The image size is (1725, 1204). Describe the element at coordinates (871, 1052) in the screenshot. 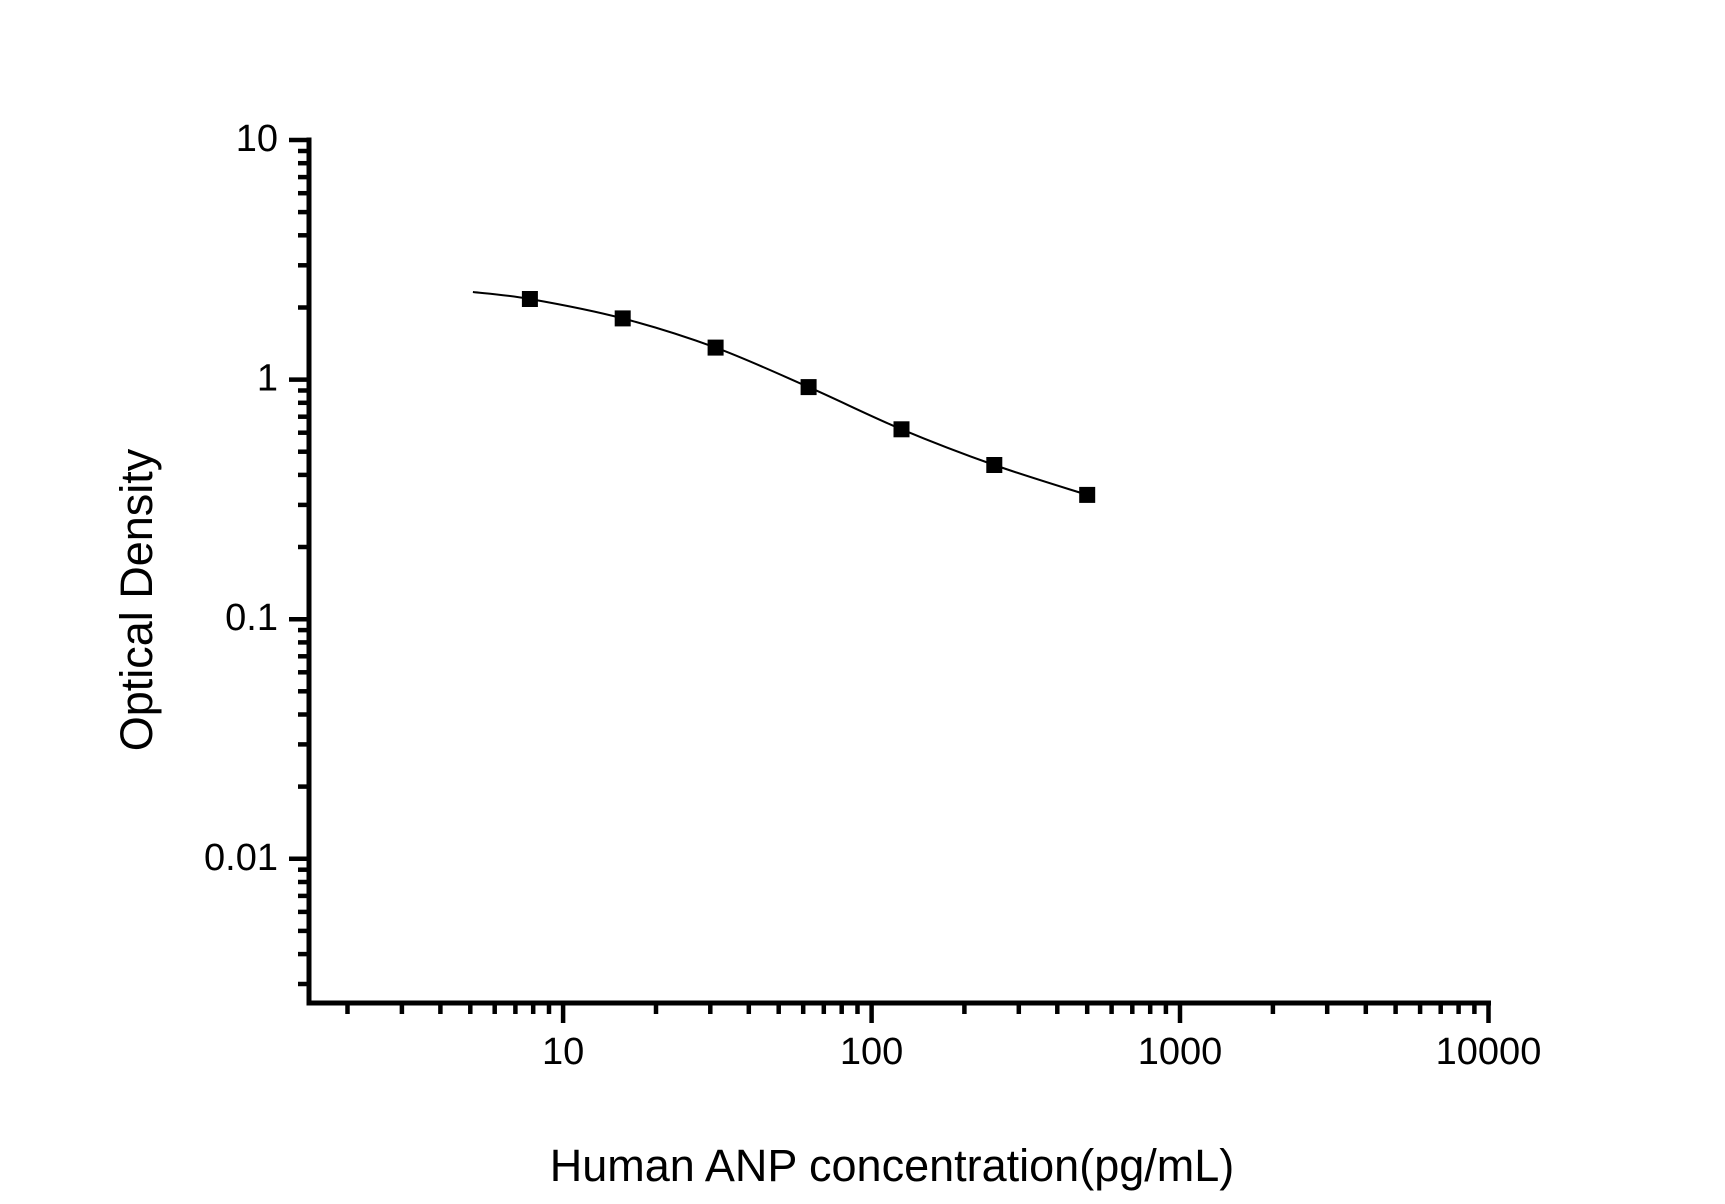

I see `x-tick-label: 100` at that location.